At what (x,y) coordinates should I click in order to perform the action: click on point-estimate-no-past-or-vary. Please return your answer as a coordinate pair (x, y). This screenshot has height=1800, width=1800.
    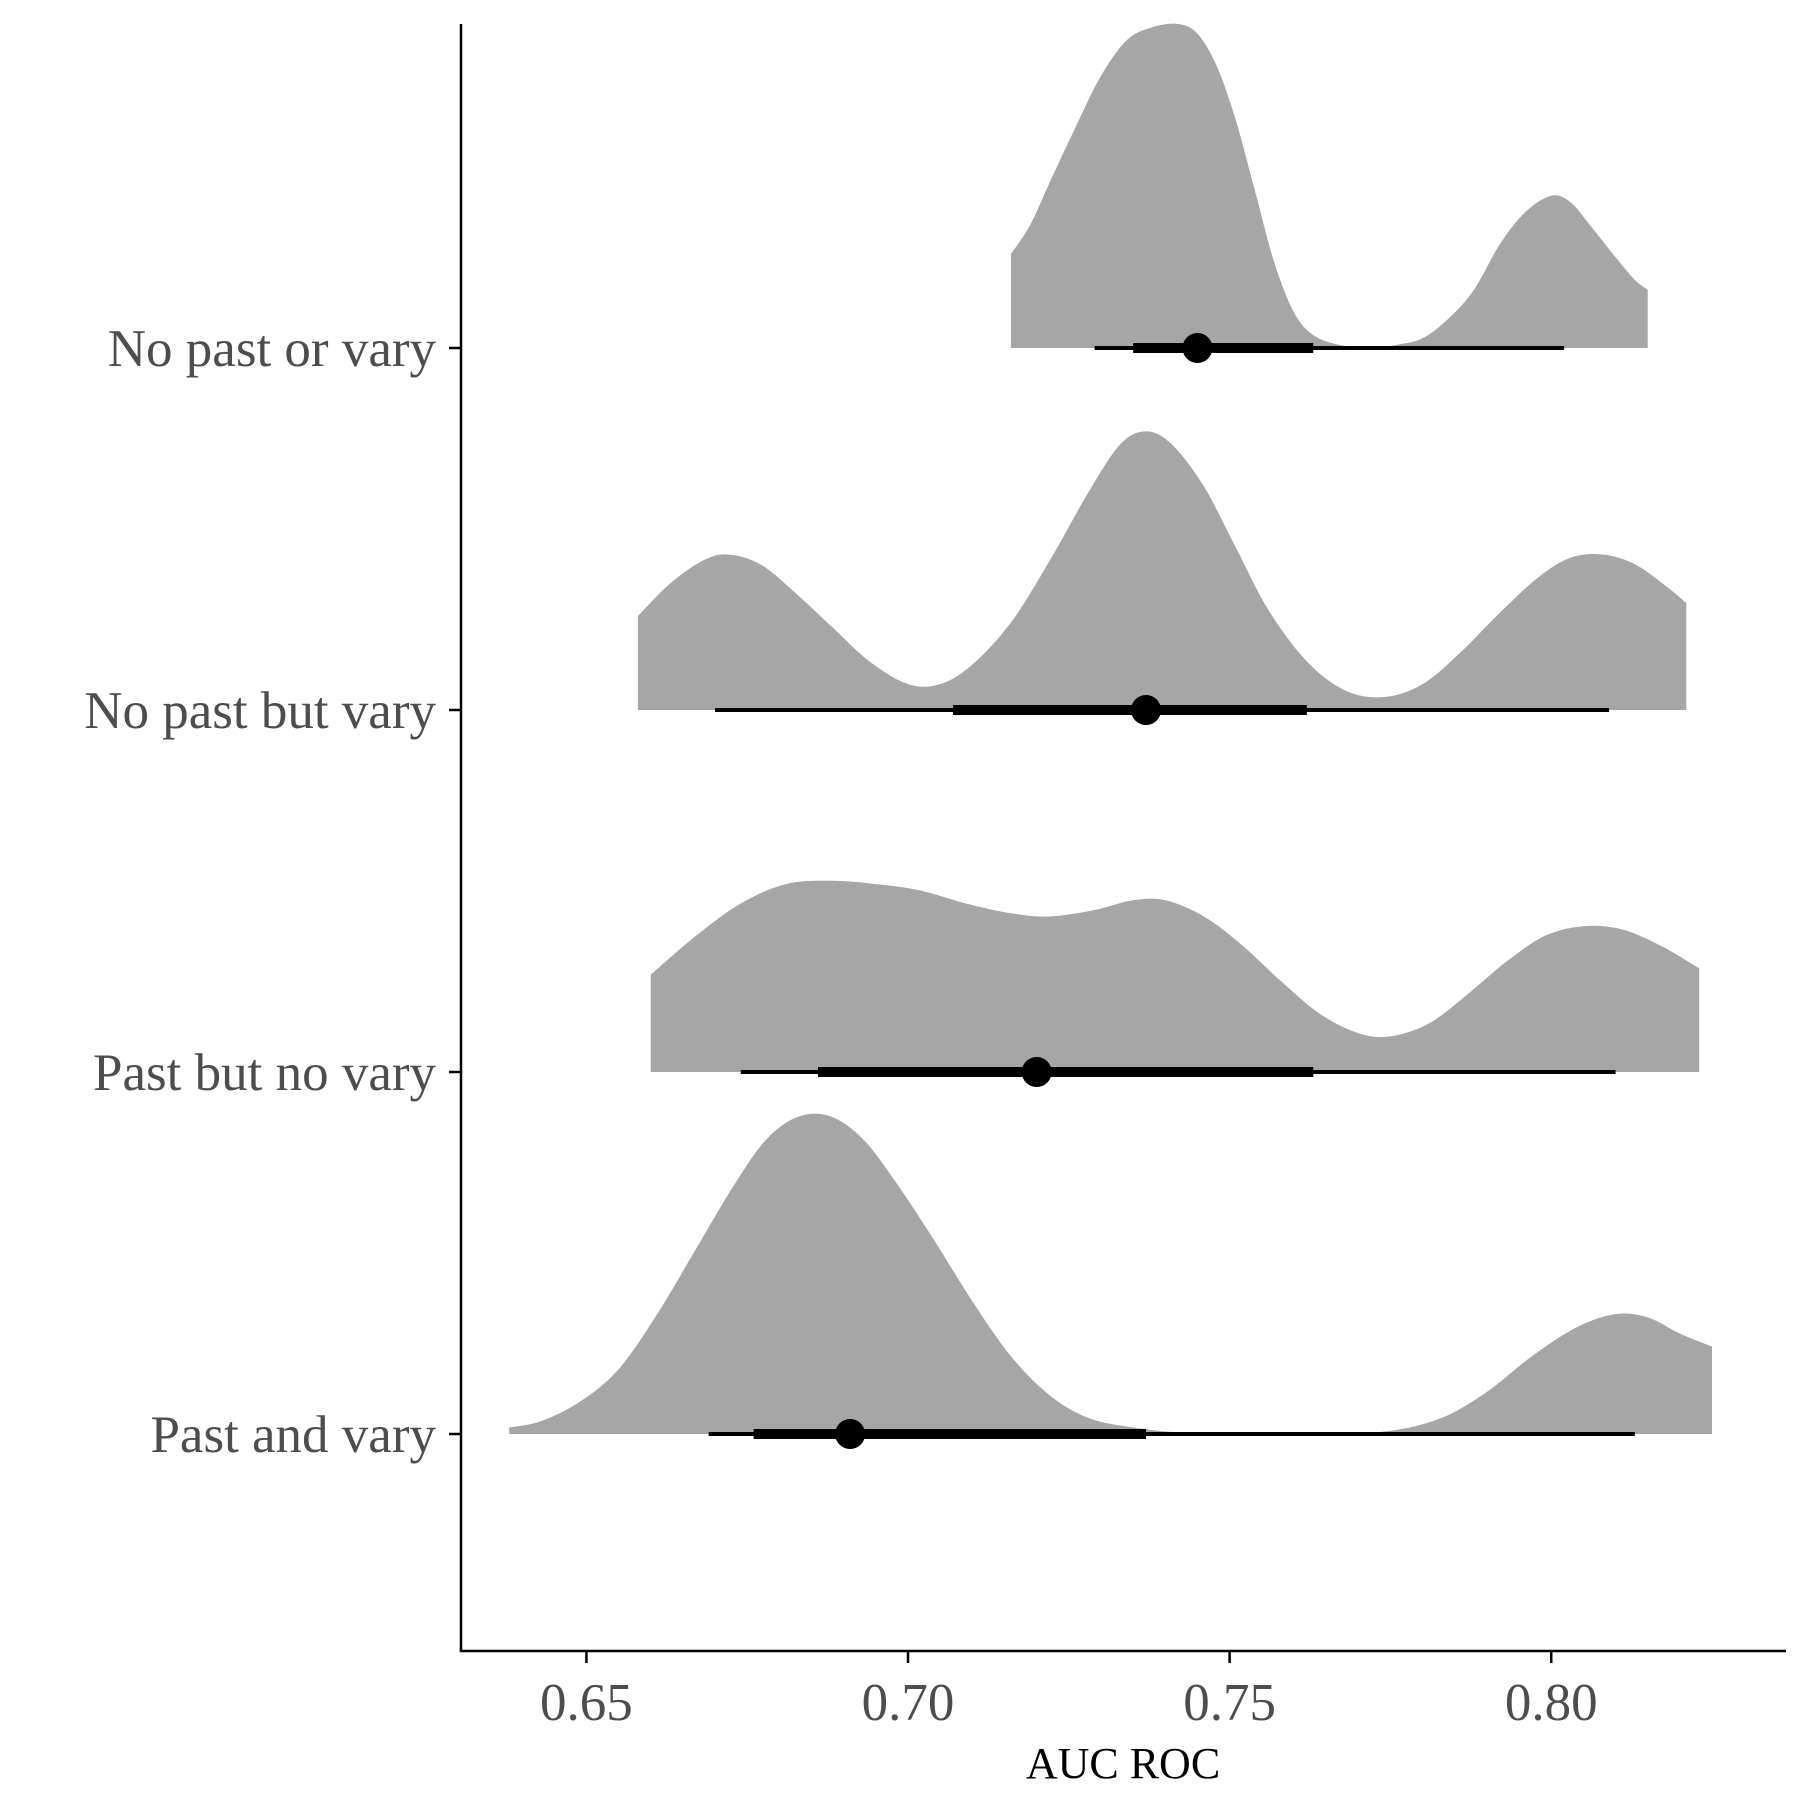
    Looking at the image, I should click on (1197, 348).